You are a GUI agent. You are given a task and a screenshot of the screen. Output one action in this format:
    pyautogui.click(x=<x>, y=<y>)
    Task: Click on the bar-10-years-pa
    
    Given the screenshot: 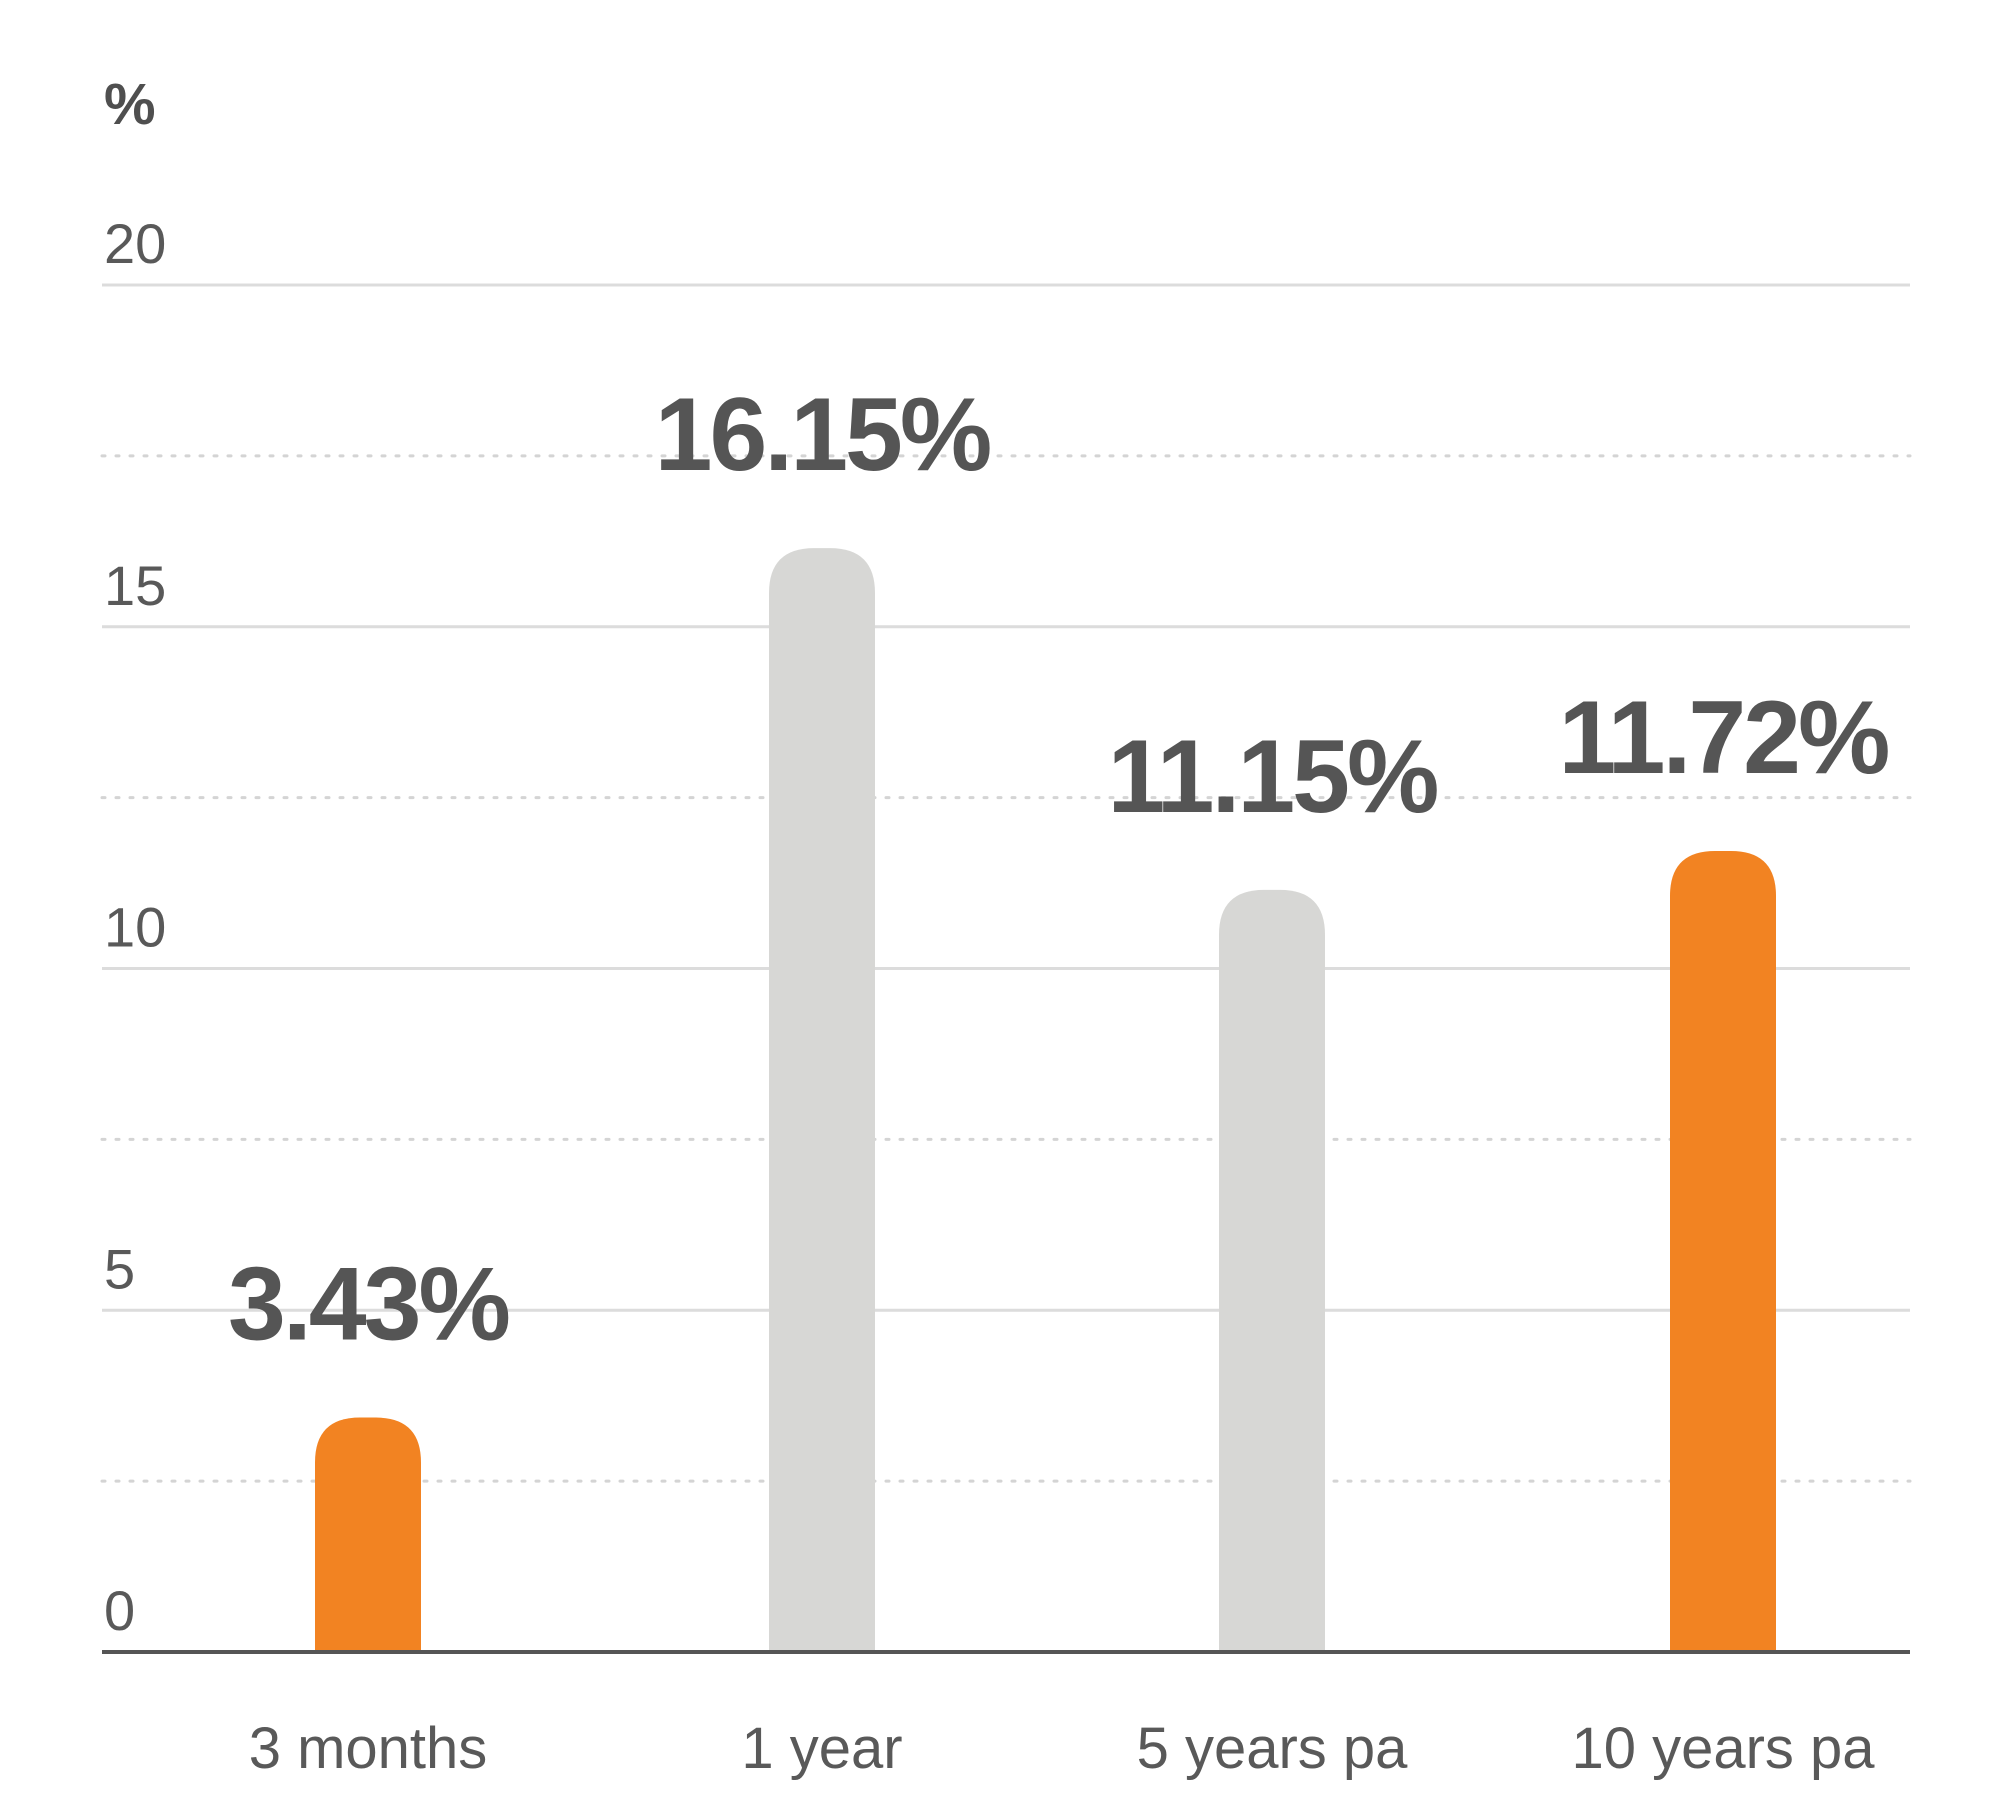 What is the action you would take?
    pyautogui.click(x=1723, y=1250)
    